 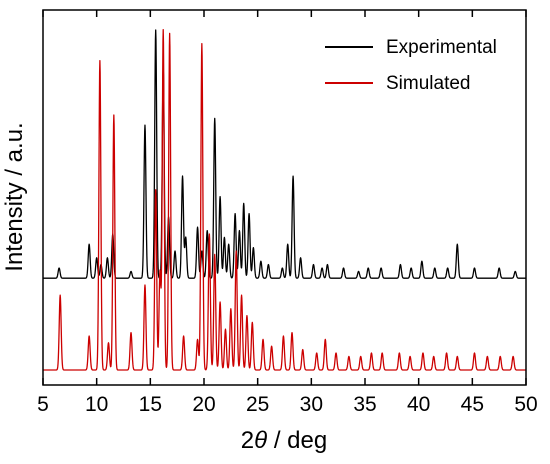 What do you see at coordinates (525, 404) in the screenshot?
I see `x-tick-label-50: 50` at bounding box center [525, 404].